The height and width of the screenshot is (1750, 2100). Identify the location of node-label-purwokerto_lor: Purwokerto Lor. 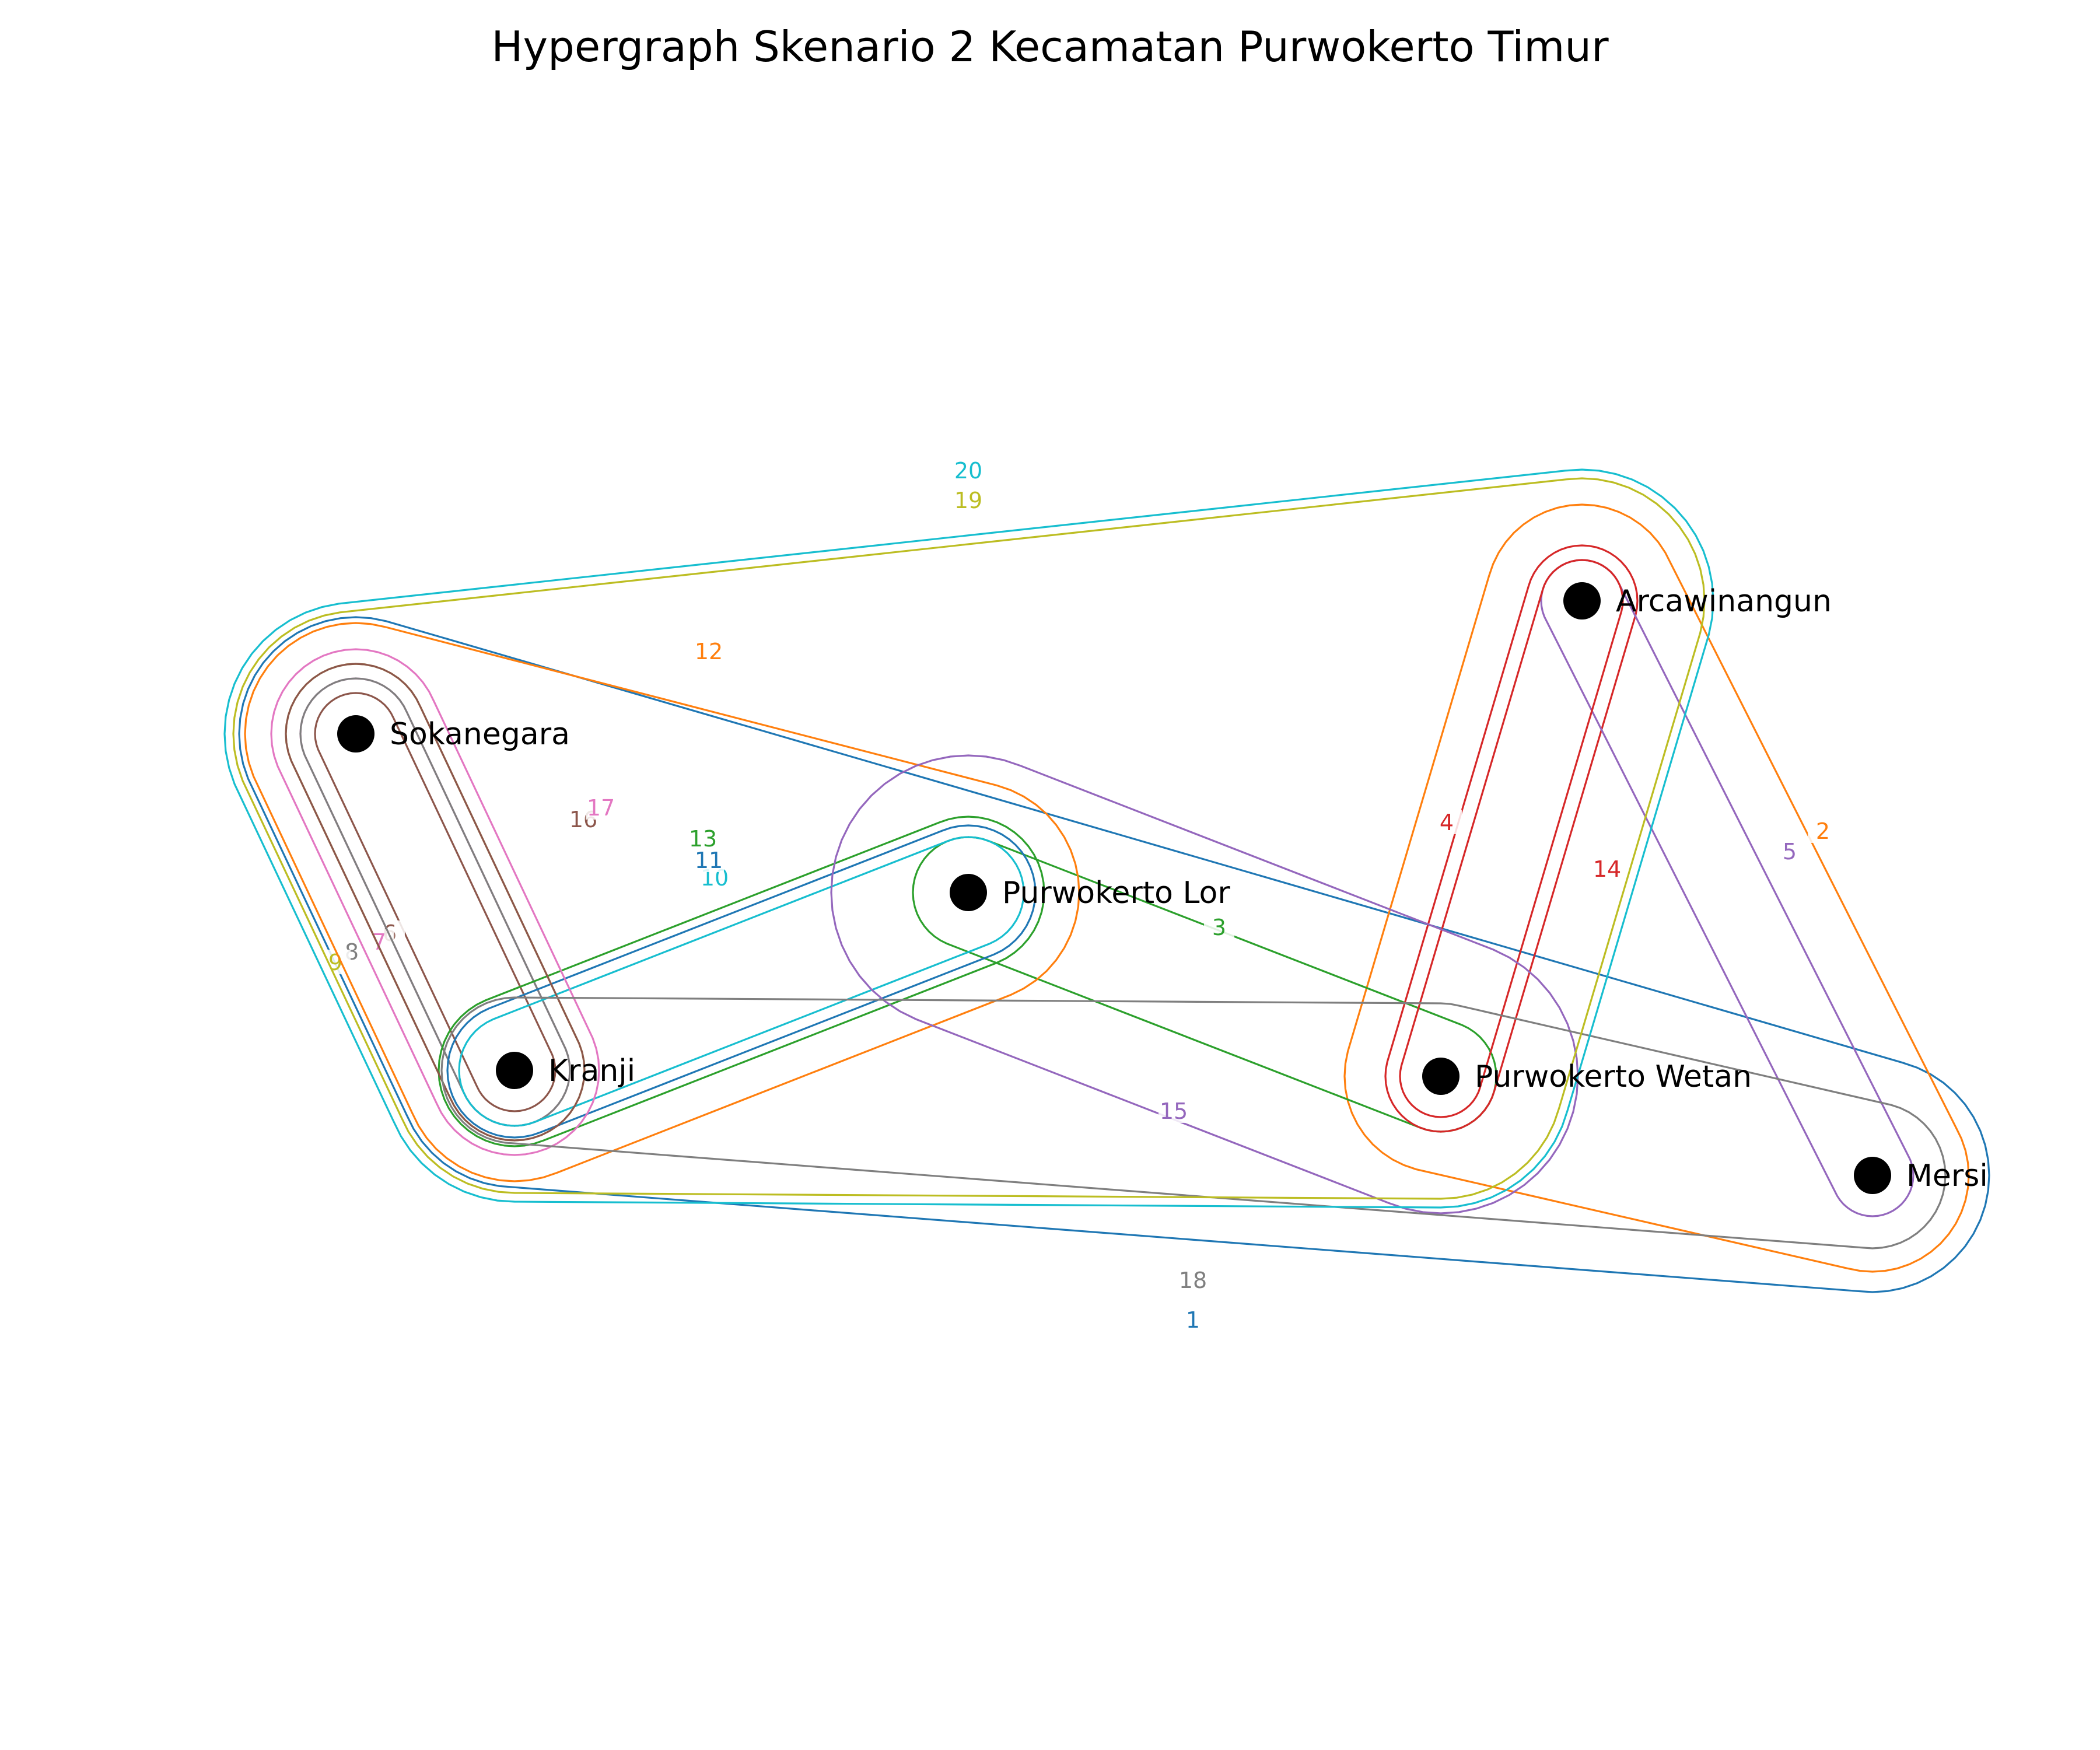
(1116, 893).